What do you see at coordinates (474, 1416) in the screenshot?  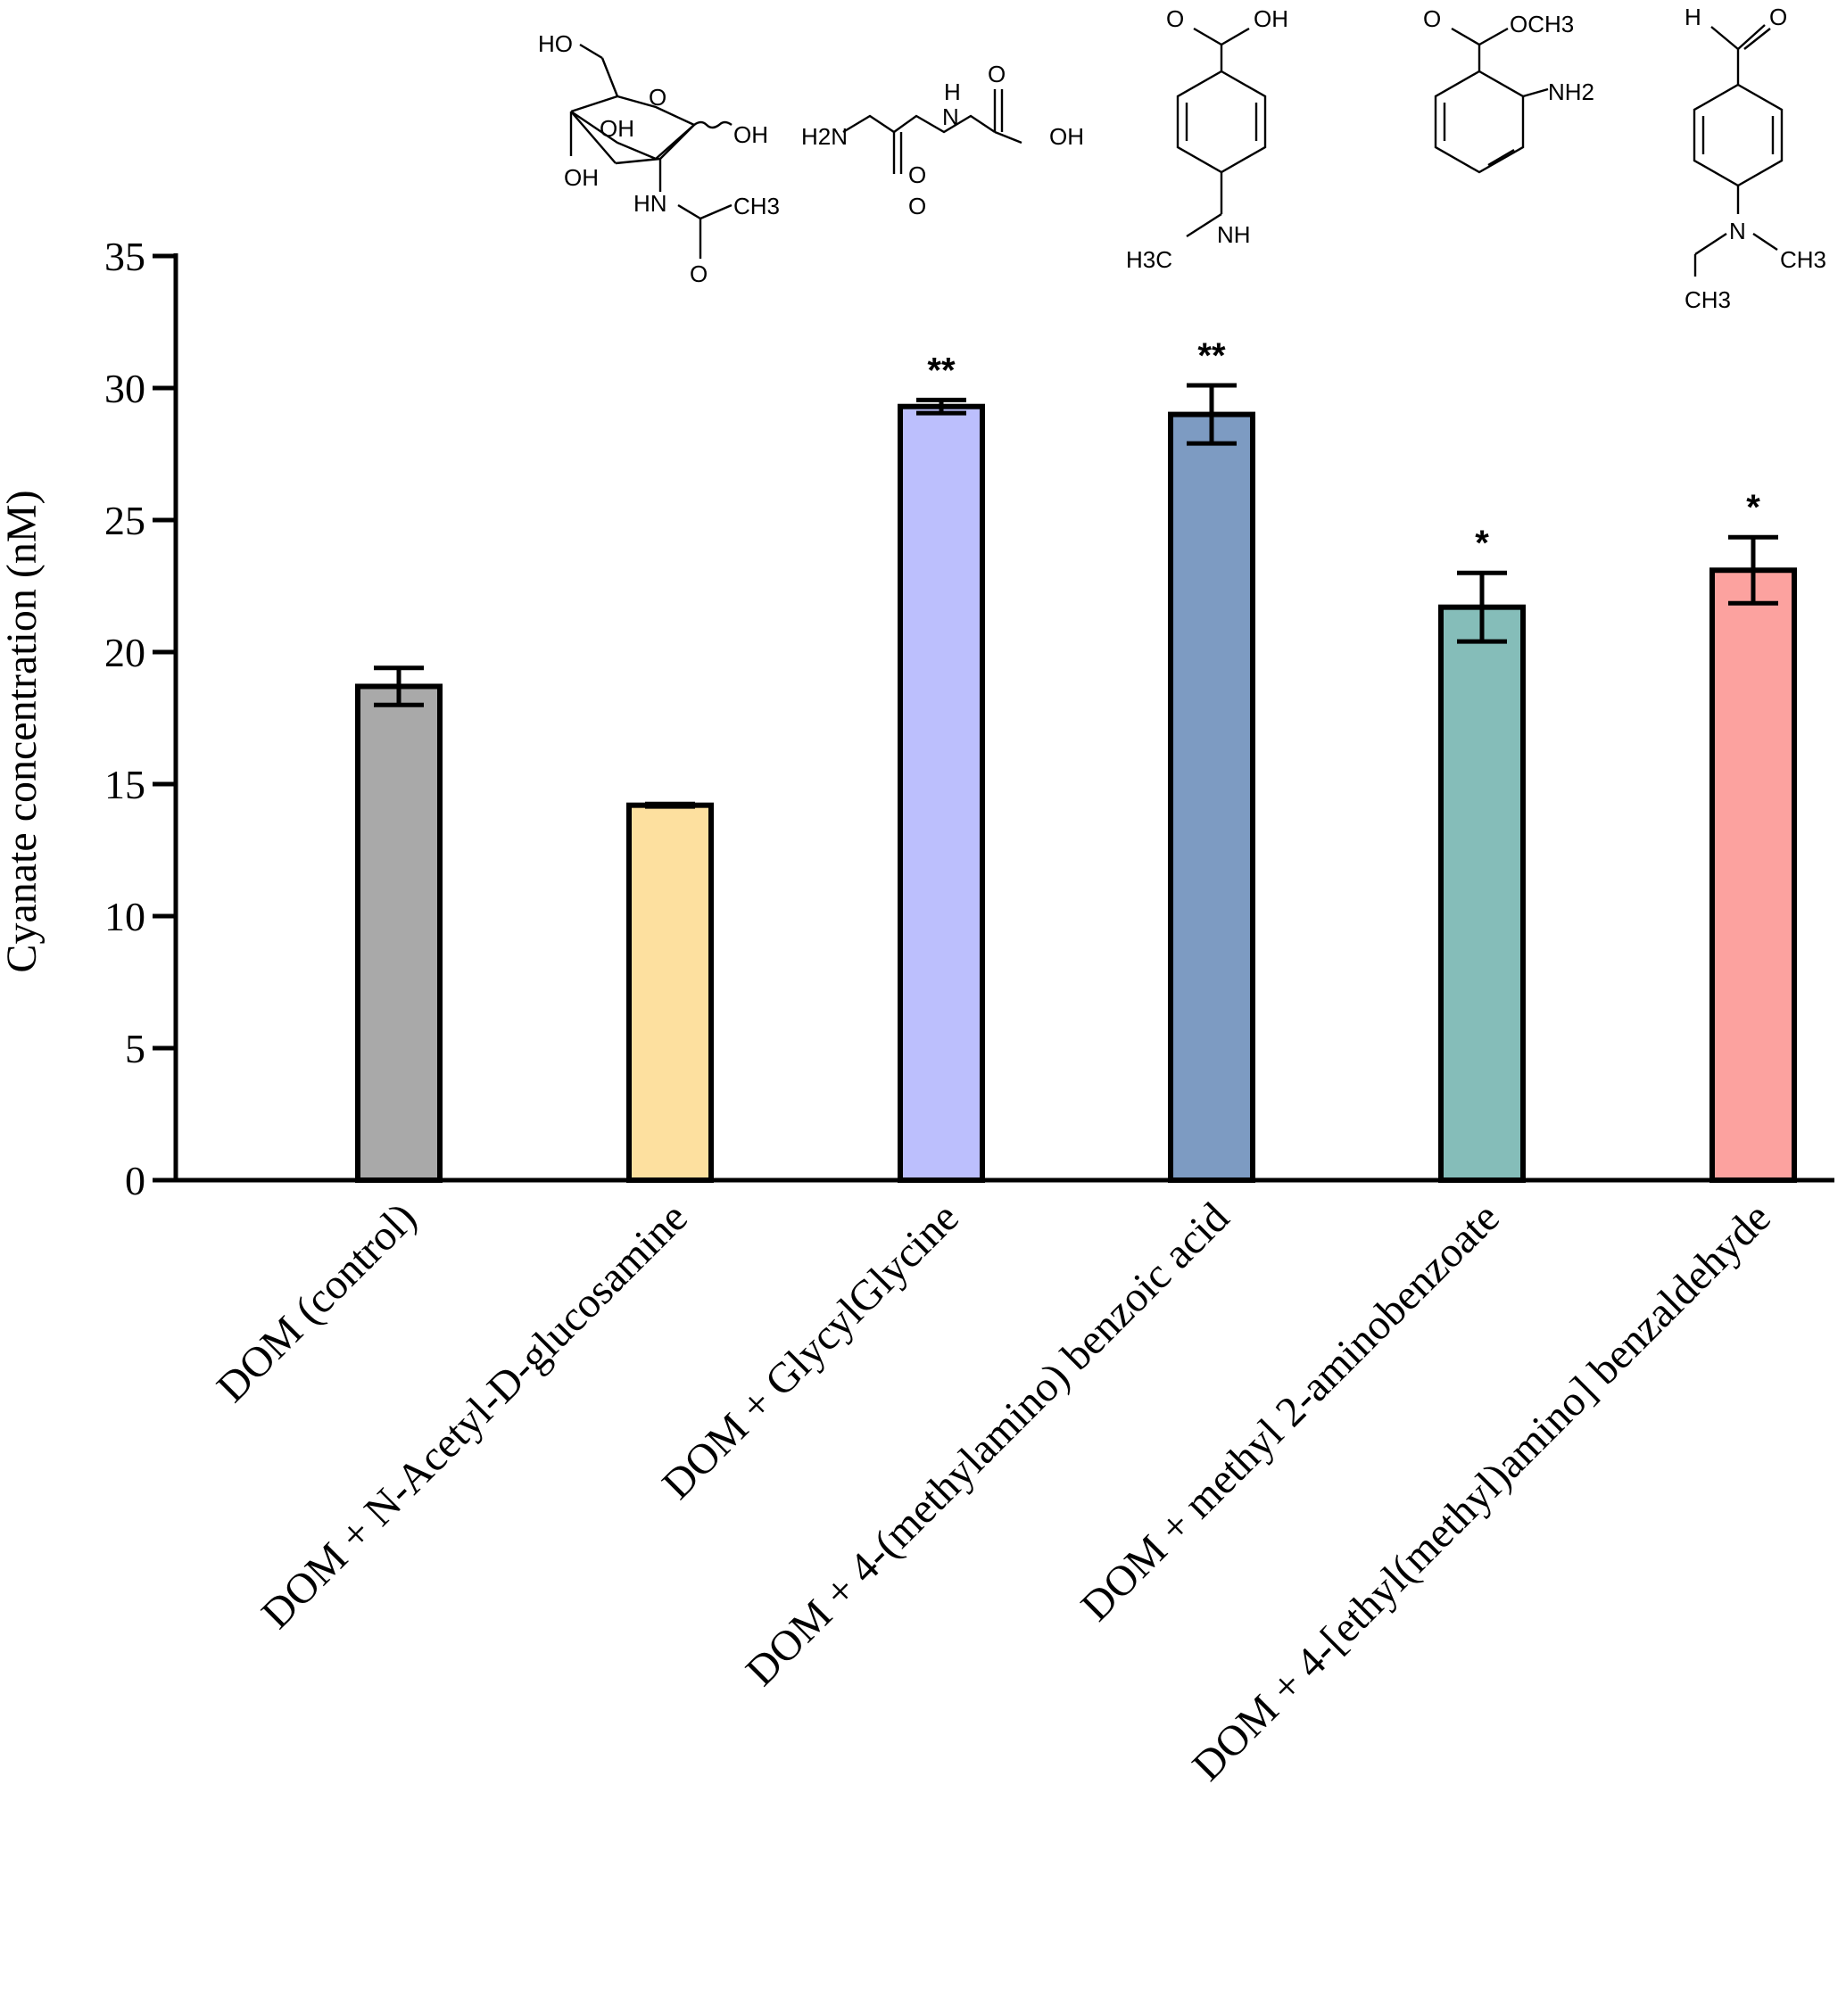 I see `x-category-label: DOM + N-Acetyl-D-glucosamine` at bounding box center [474, 1416].